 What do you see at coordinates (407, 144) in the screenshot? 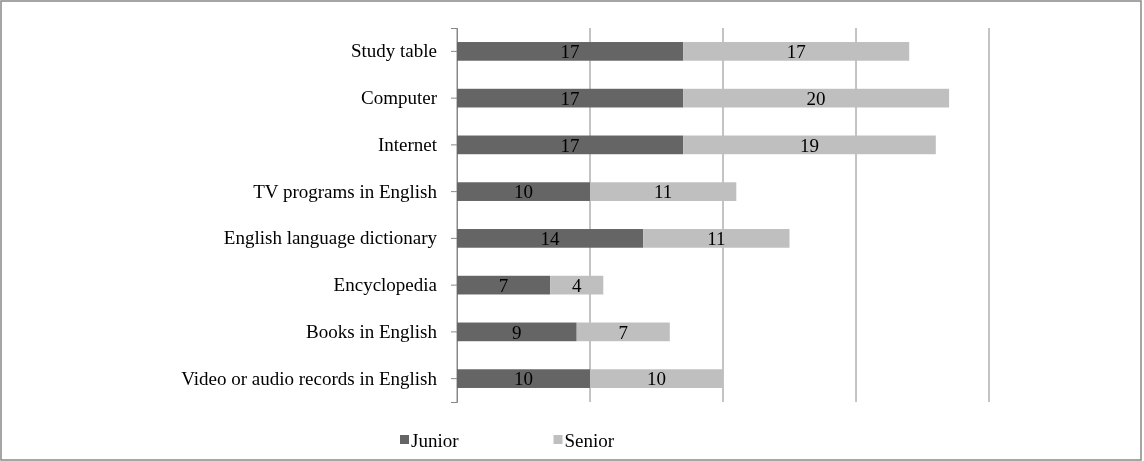
I see `y-tick-label: Internet` at bounding box center [407, 144].